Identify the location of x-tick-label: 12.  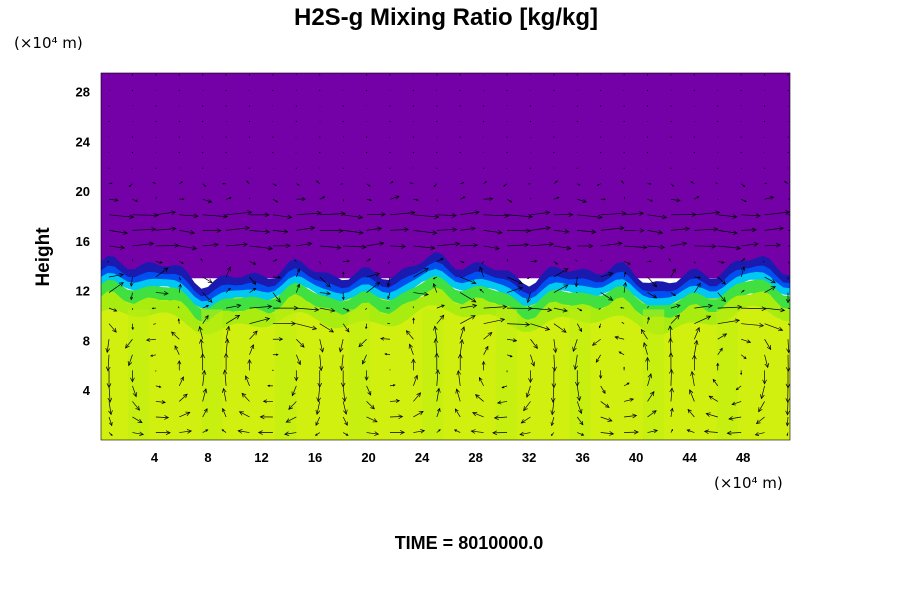
(261, 457).